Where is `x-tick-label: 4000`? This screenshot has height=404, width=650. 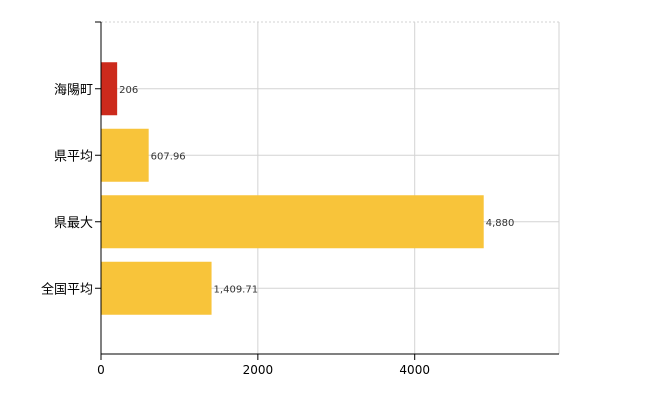
x-tick-label: 4000 is located at coordinates (414, 370).